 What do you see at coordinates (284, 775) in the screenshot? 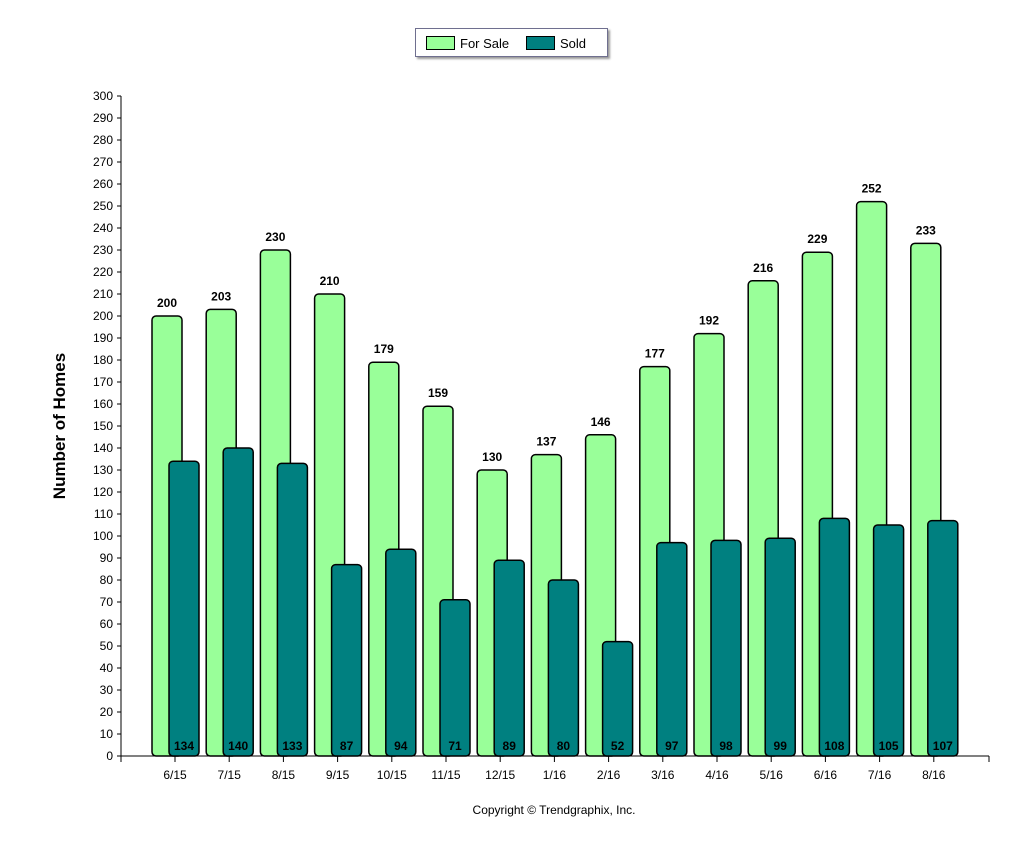
I see `x-tick-label: 8/15` at bounding box center [284, 775].